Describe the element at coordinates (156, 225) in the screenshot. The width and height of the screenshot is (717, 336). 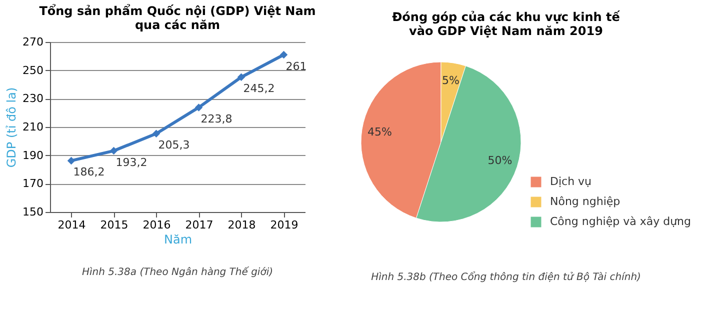
I see `x-tick-label: 2016` at that location.